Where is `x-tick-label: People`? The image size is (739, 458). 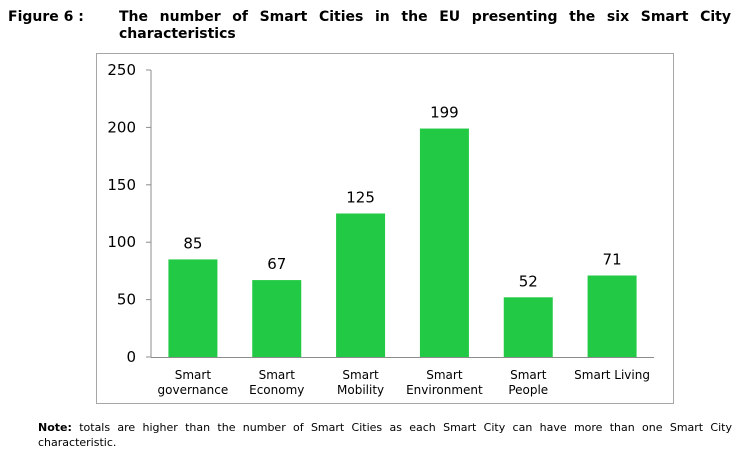 x-tick-label: People is located at coordinates (528, 390).